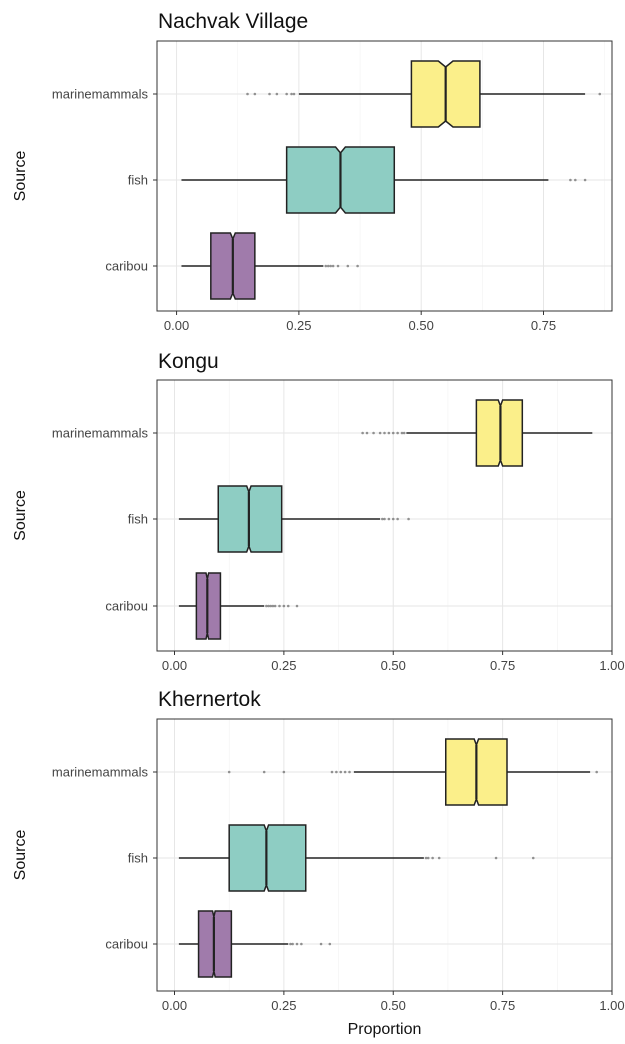  Describe the element at coordinates (209, 699) in the screenshot. I see `panel-title: Khernertok` at that location.